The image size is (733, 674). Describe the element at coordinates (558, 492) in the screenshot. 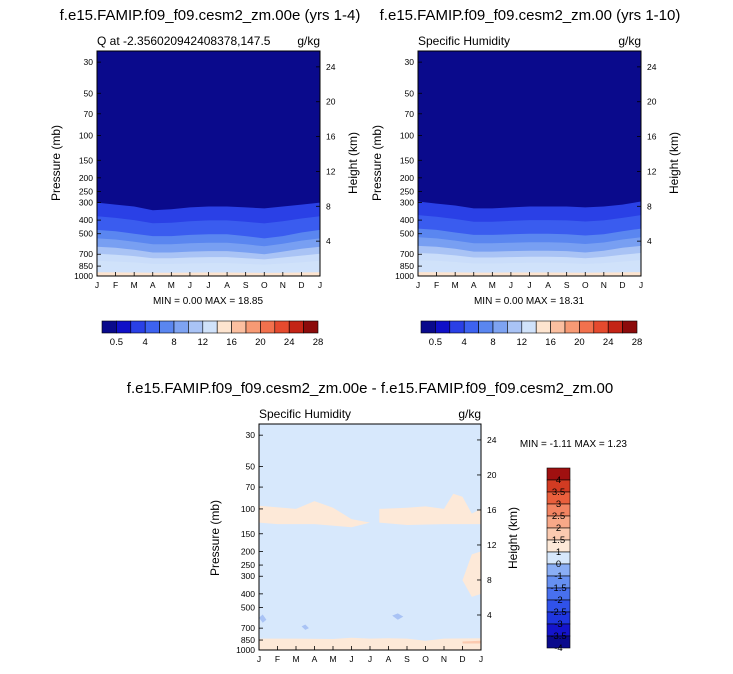

I see `colorbar-label: 3.5` at that location.